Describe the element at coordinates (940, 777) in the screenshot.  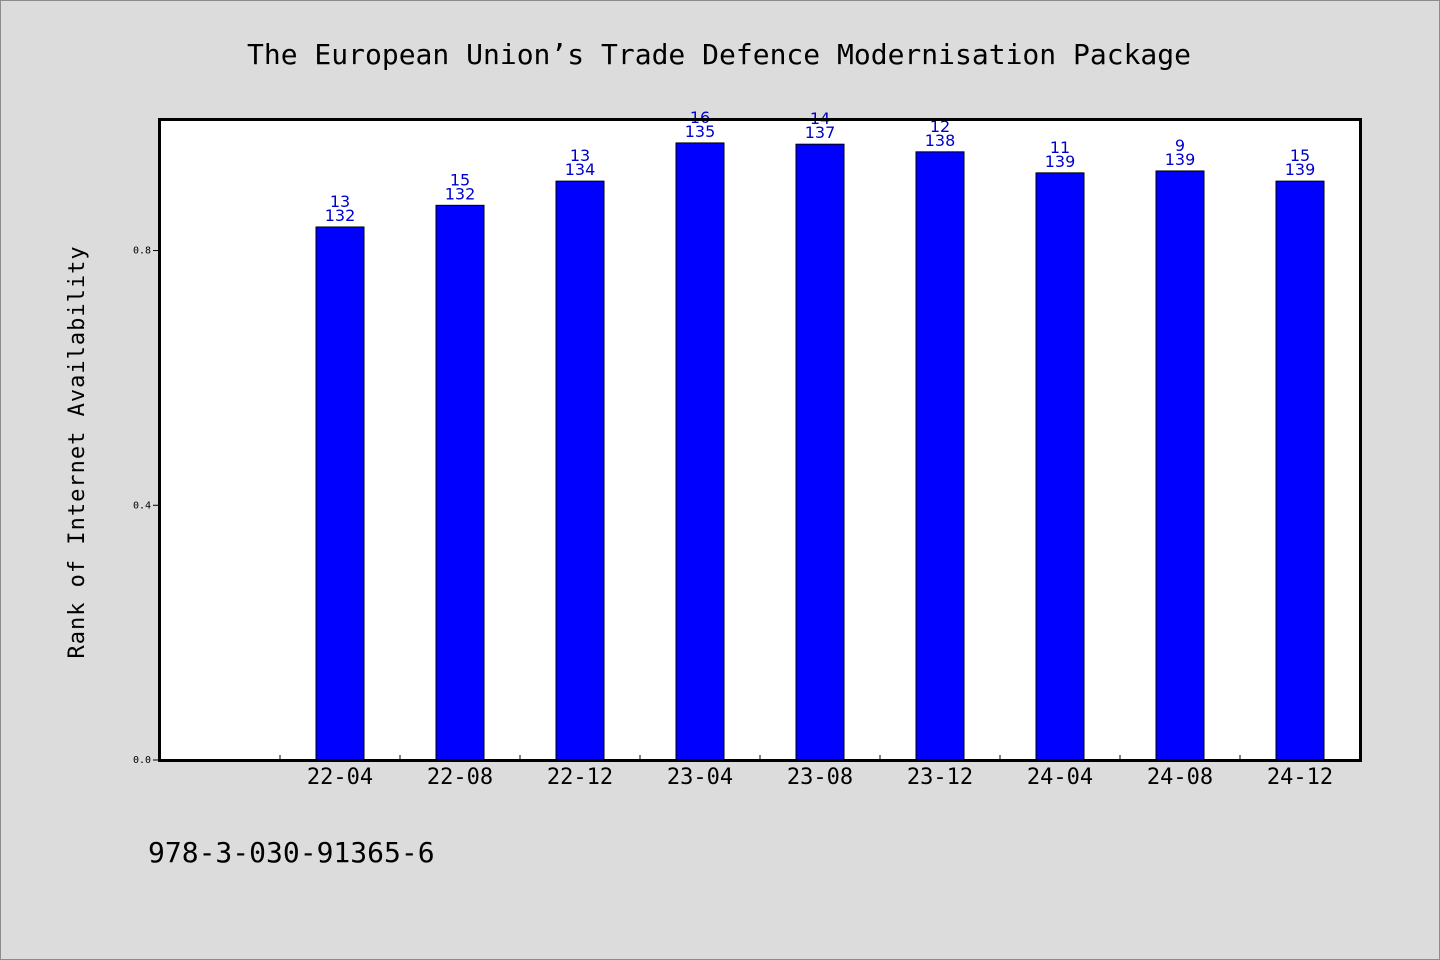
I see `x-tick-label: 23-12` at that location.